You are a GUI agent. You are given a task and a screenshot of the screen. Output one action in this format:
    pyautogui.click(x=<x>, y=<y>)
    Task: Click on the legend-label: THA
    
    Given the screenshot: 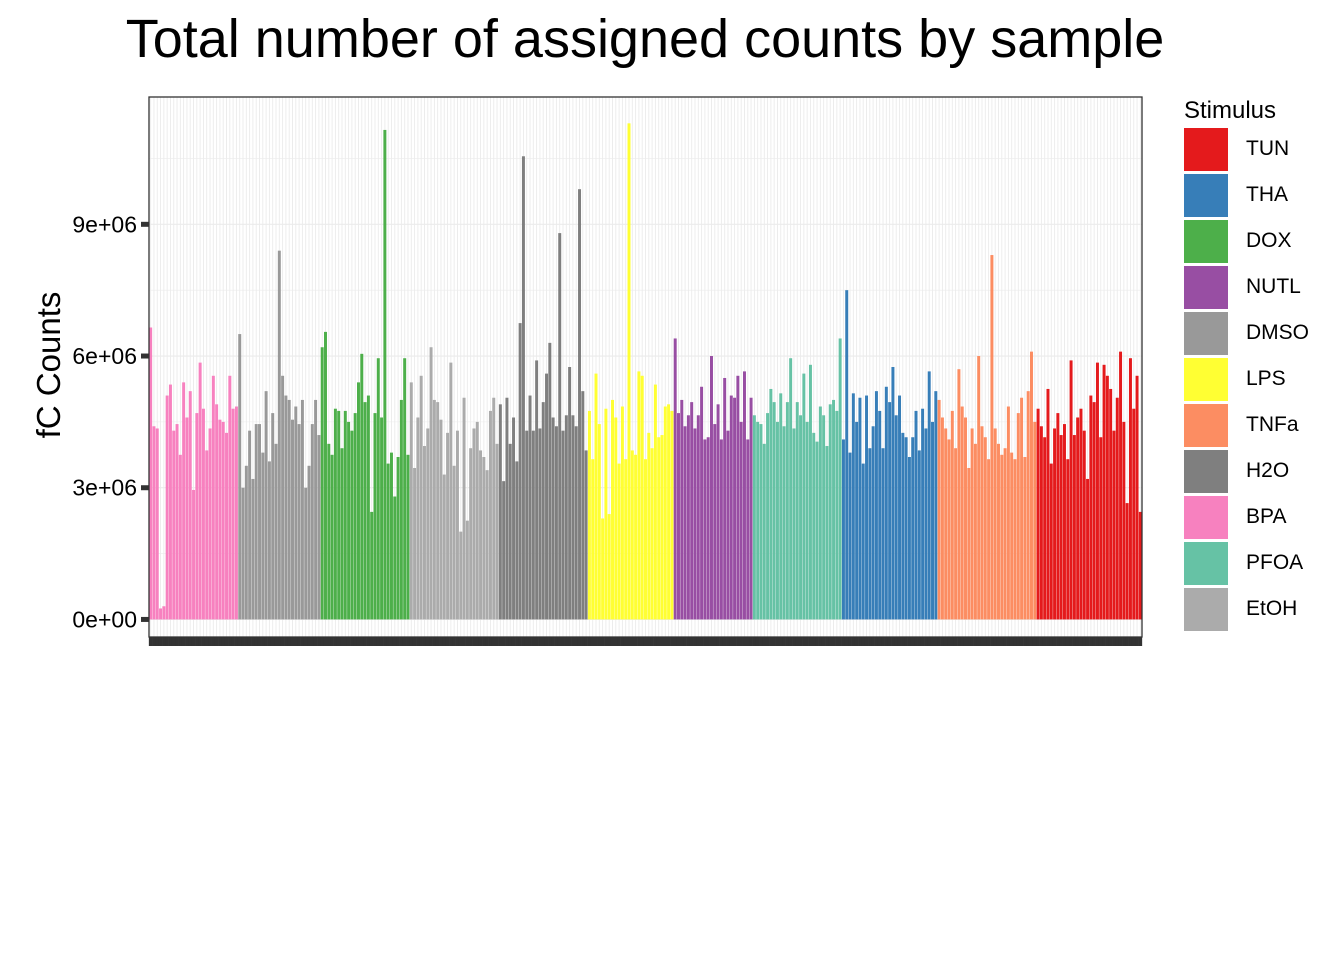 What is the action you would take?
    pyautogui.click(x=1267, y=194)
    